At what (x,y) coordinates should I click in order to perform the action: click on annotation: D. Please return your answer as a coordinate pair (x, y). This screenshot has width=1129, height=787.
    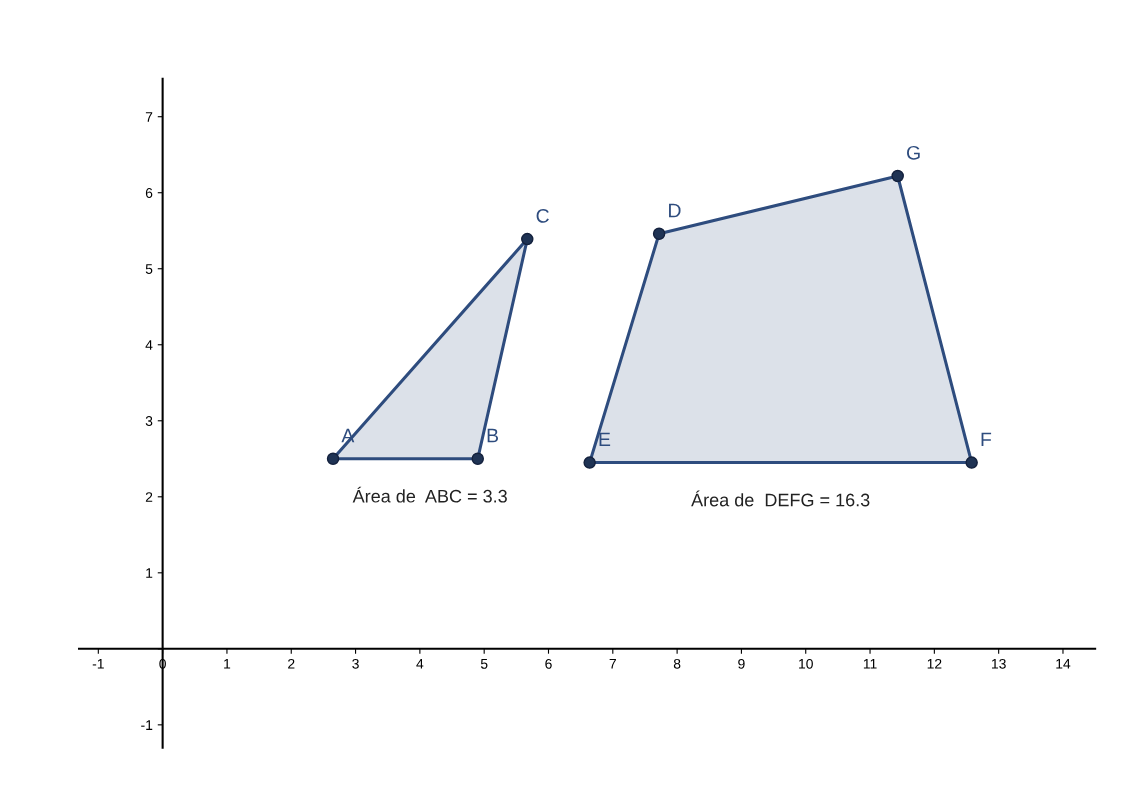
    Looking at the image, I should click on (675, 210).